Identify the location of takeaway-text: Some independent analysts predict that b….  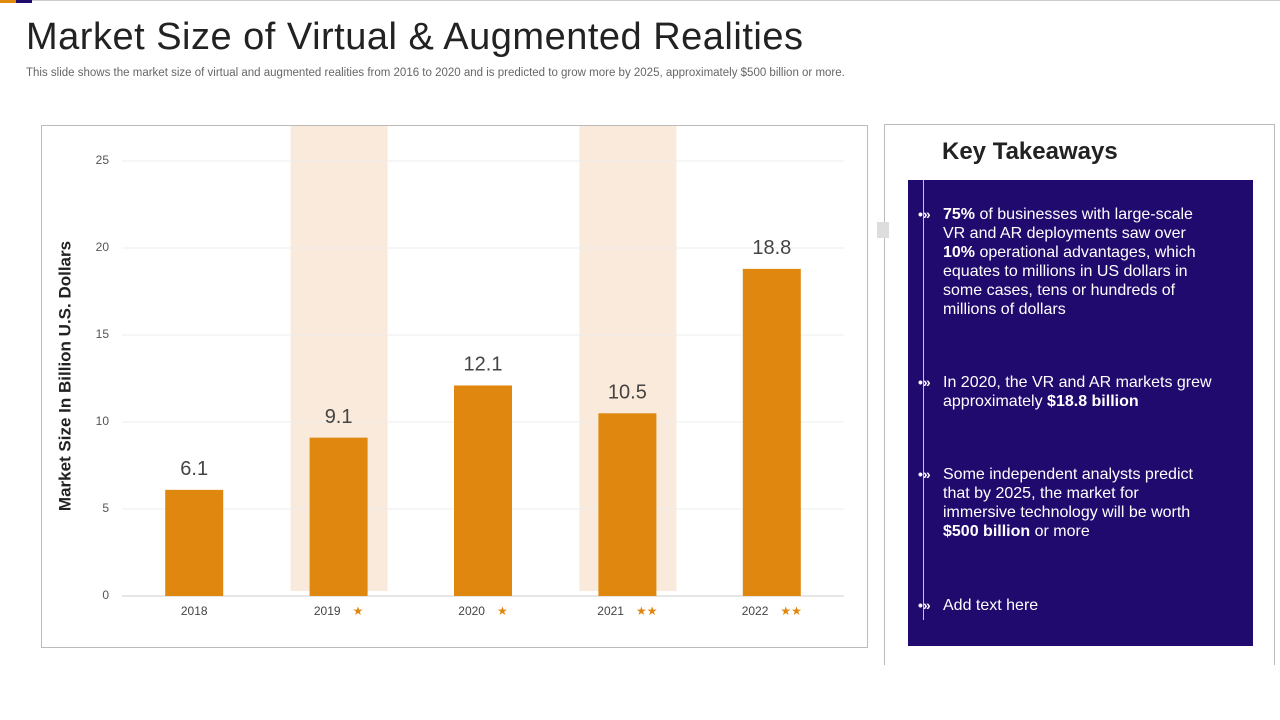
(1068, 493).